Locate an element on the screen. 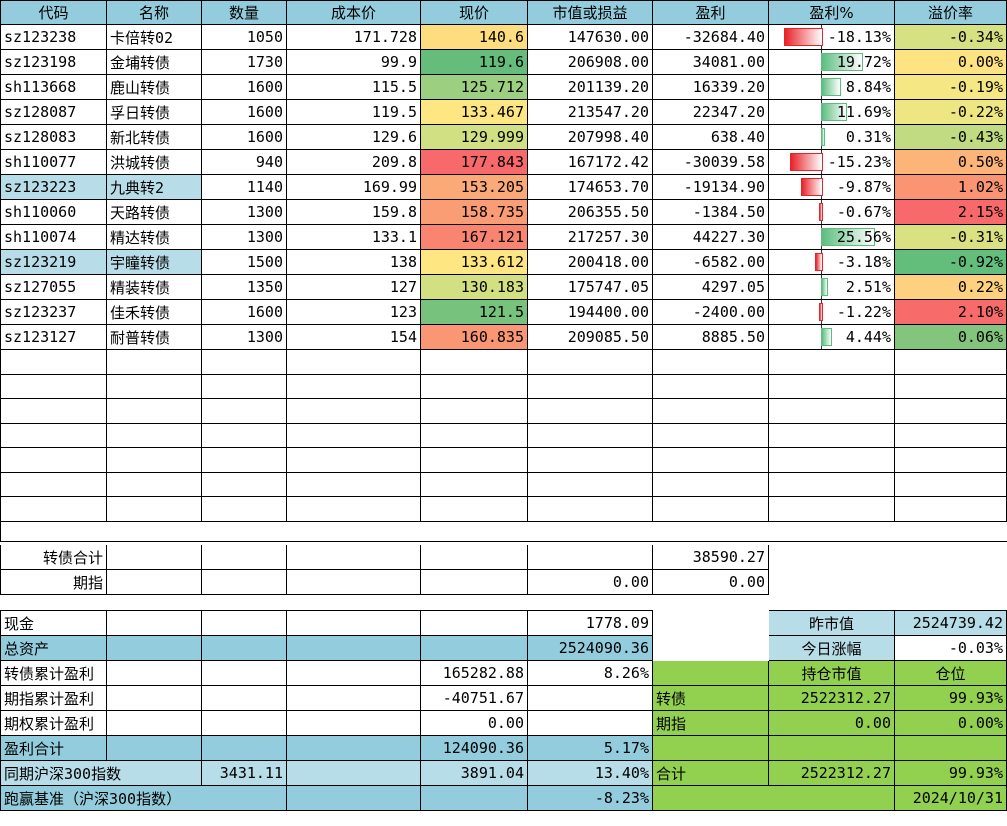  cell-profit-pct: -1.22% is located at coordinates (832, 312).